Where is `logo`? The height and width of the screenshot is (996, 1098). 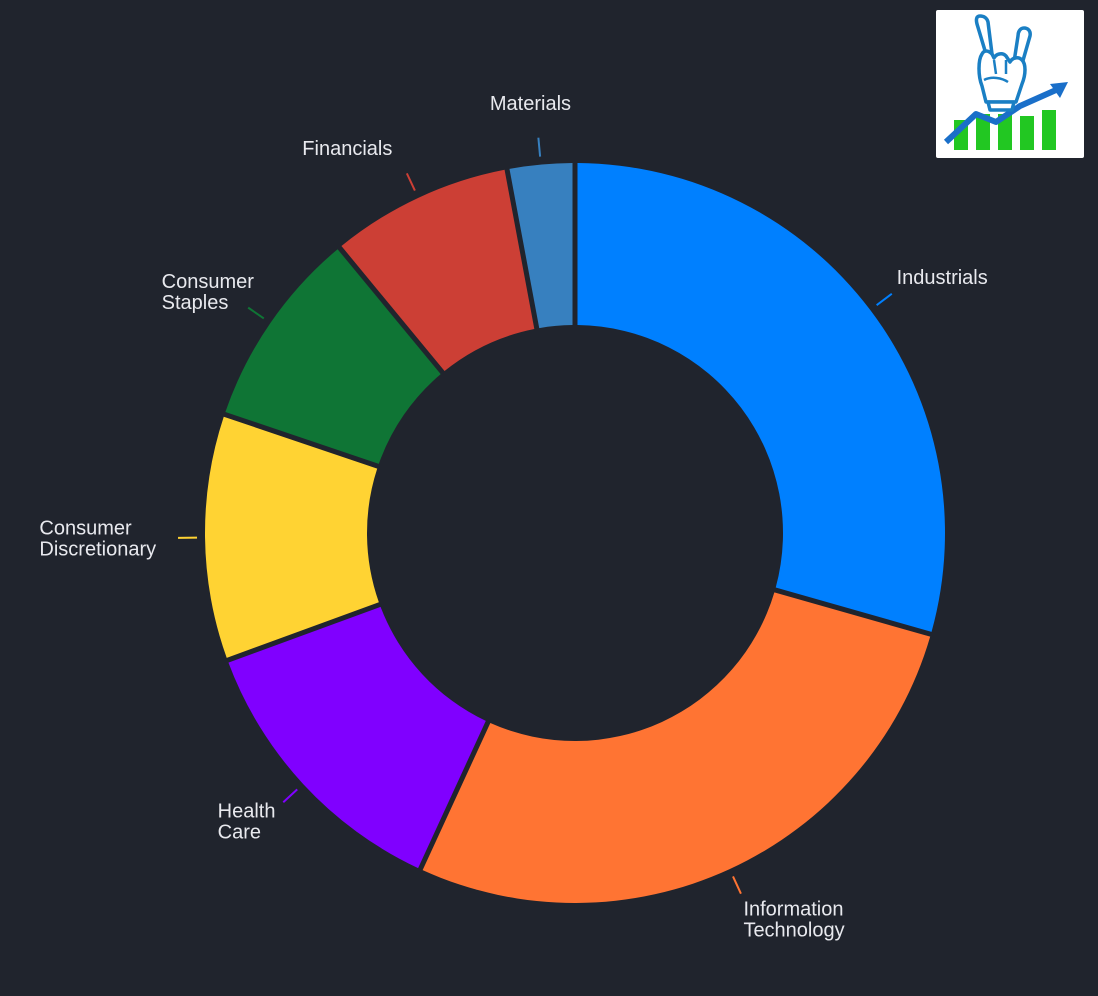
logo is located at coordinates (1010, 84).